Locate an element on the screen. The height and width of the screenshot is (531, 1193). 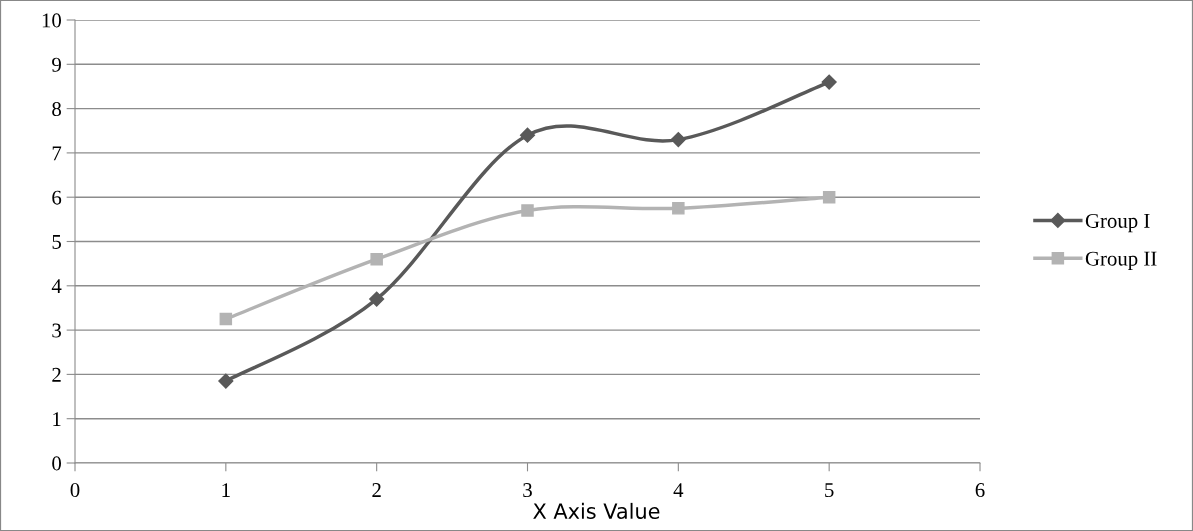
y-tick-label: 0 is located at coordinates (57, 463).